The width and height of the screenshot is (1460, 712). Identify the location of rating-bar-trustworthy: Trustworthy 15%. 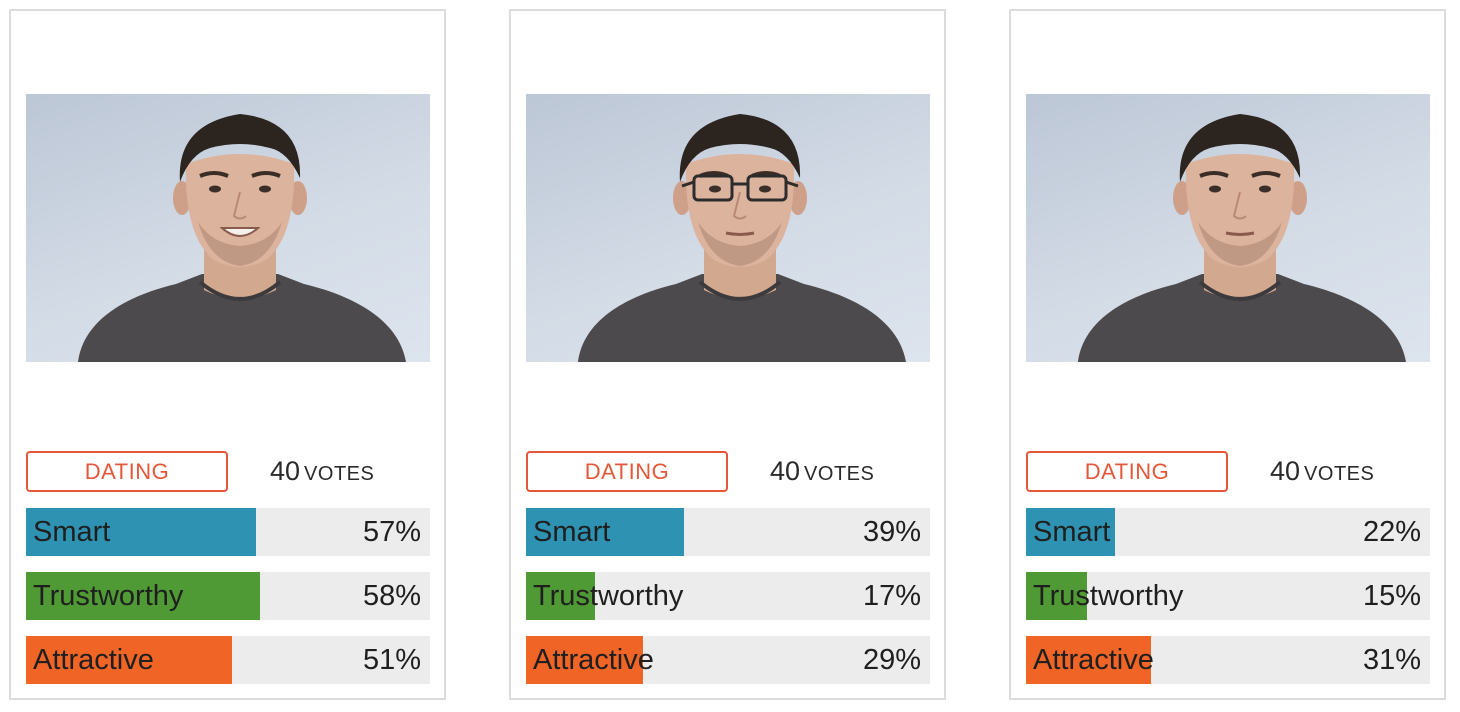
(1228, 596).